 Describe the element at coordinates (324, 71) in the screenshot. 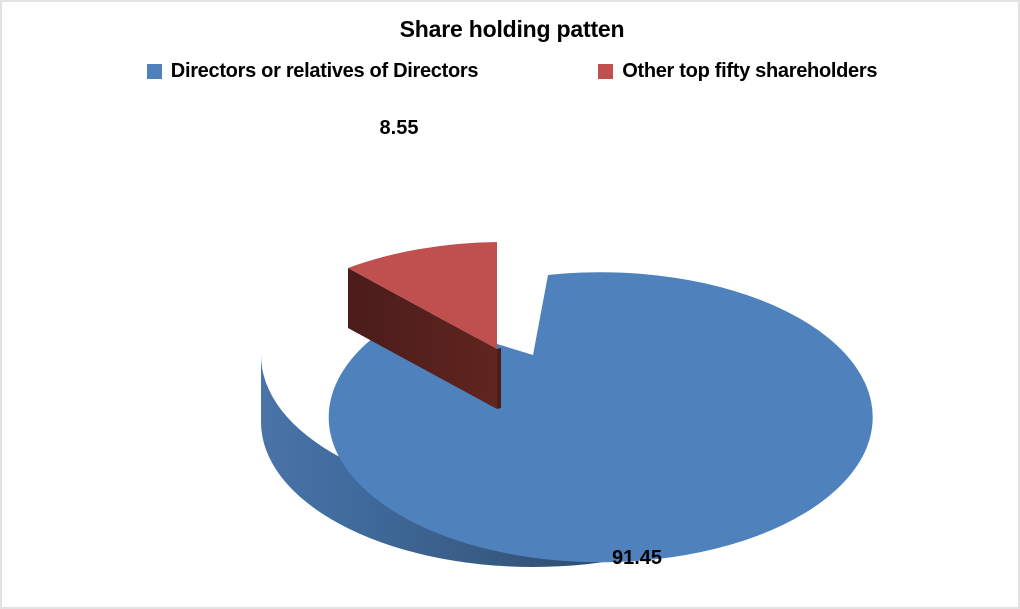

I see `legend-label-directors: Directors or relatives of Directors` at that location.